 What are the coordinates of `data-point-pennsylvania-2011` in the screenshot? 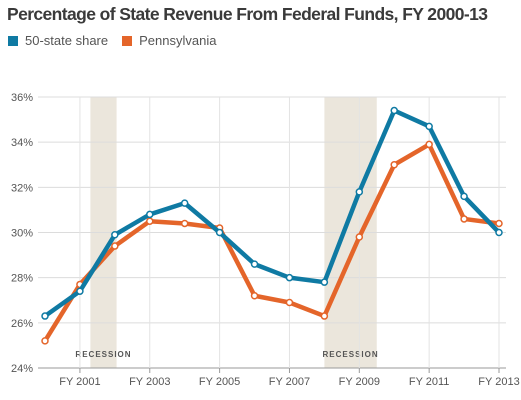 It's located at (429, 144).